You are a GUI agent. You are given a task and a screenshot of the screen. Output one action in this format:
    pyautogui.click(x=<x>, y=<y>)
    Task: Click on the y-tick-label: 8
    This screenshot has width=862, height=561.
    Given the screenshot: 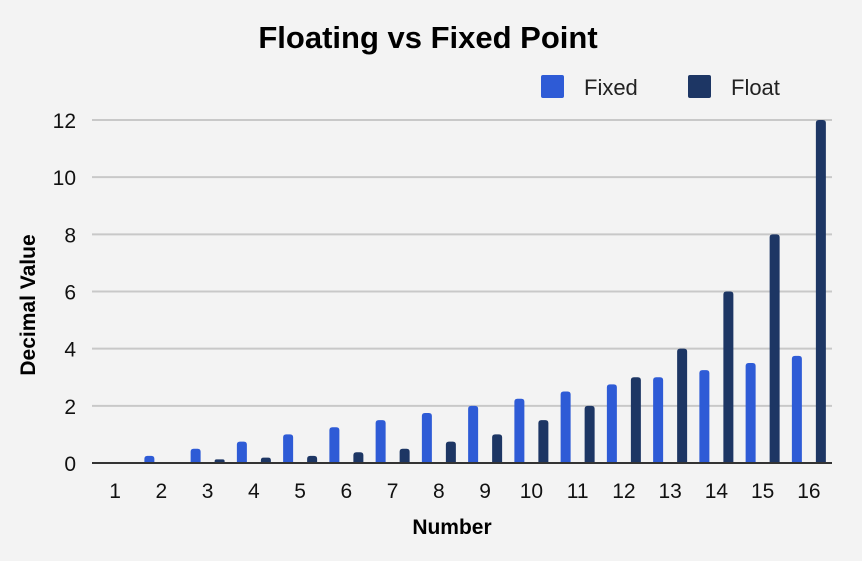 What is the action you would take?
    pyautogui.click(x=70, y=235)
    